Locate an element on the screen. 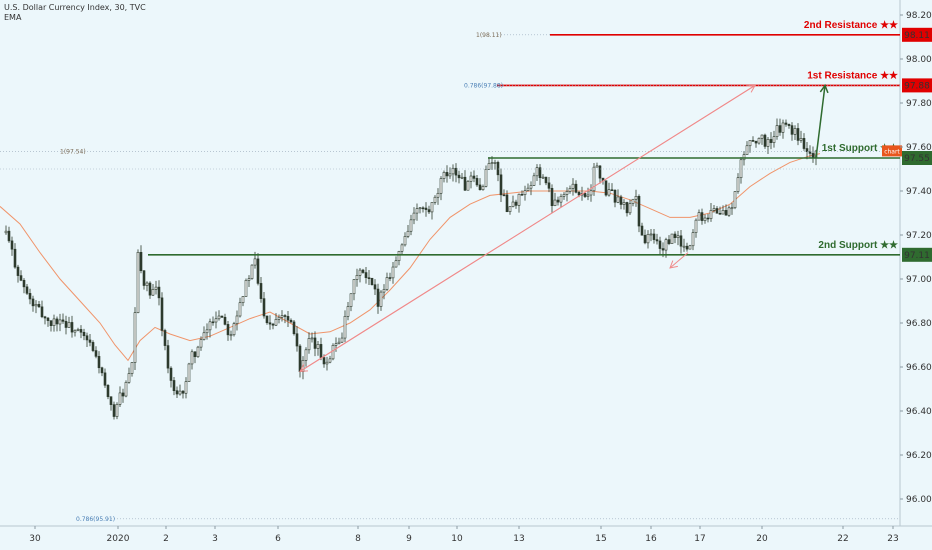 This screenshot has height=550, width=932. x-tick-label: 2020 is located at coordinates (118, 539).